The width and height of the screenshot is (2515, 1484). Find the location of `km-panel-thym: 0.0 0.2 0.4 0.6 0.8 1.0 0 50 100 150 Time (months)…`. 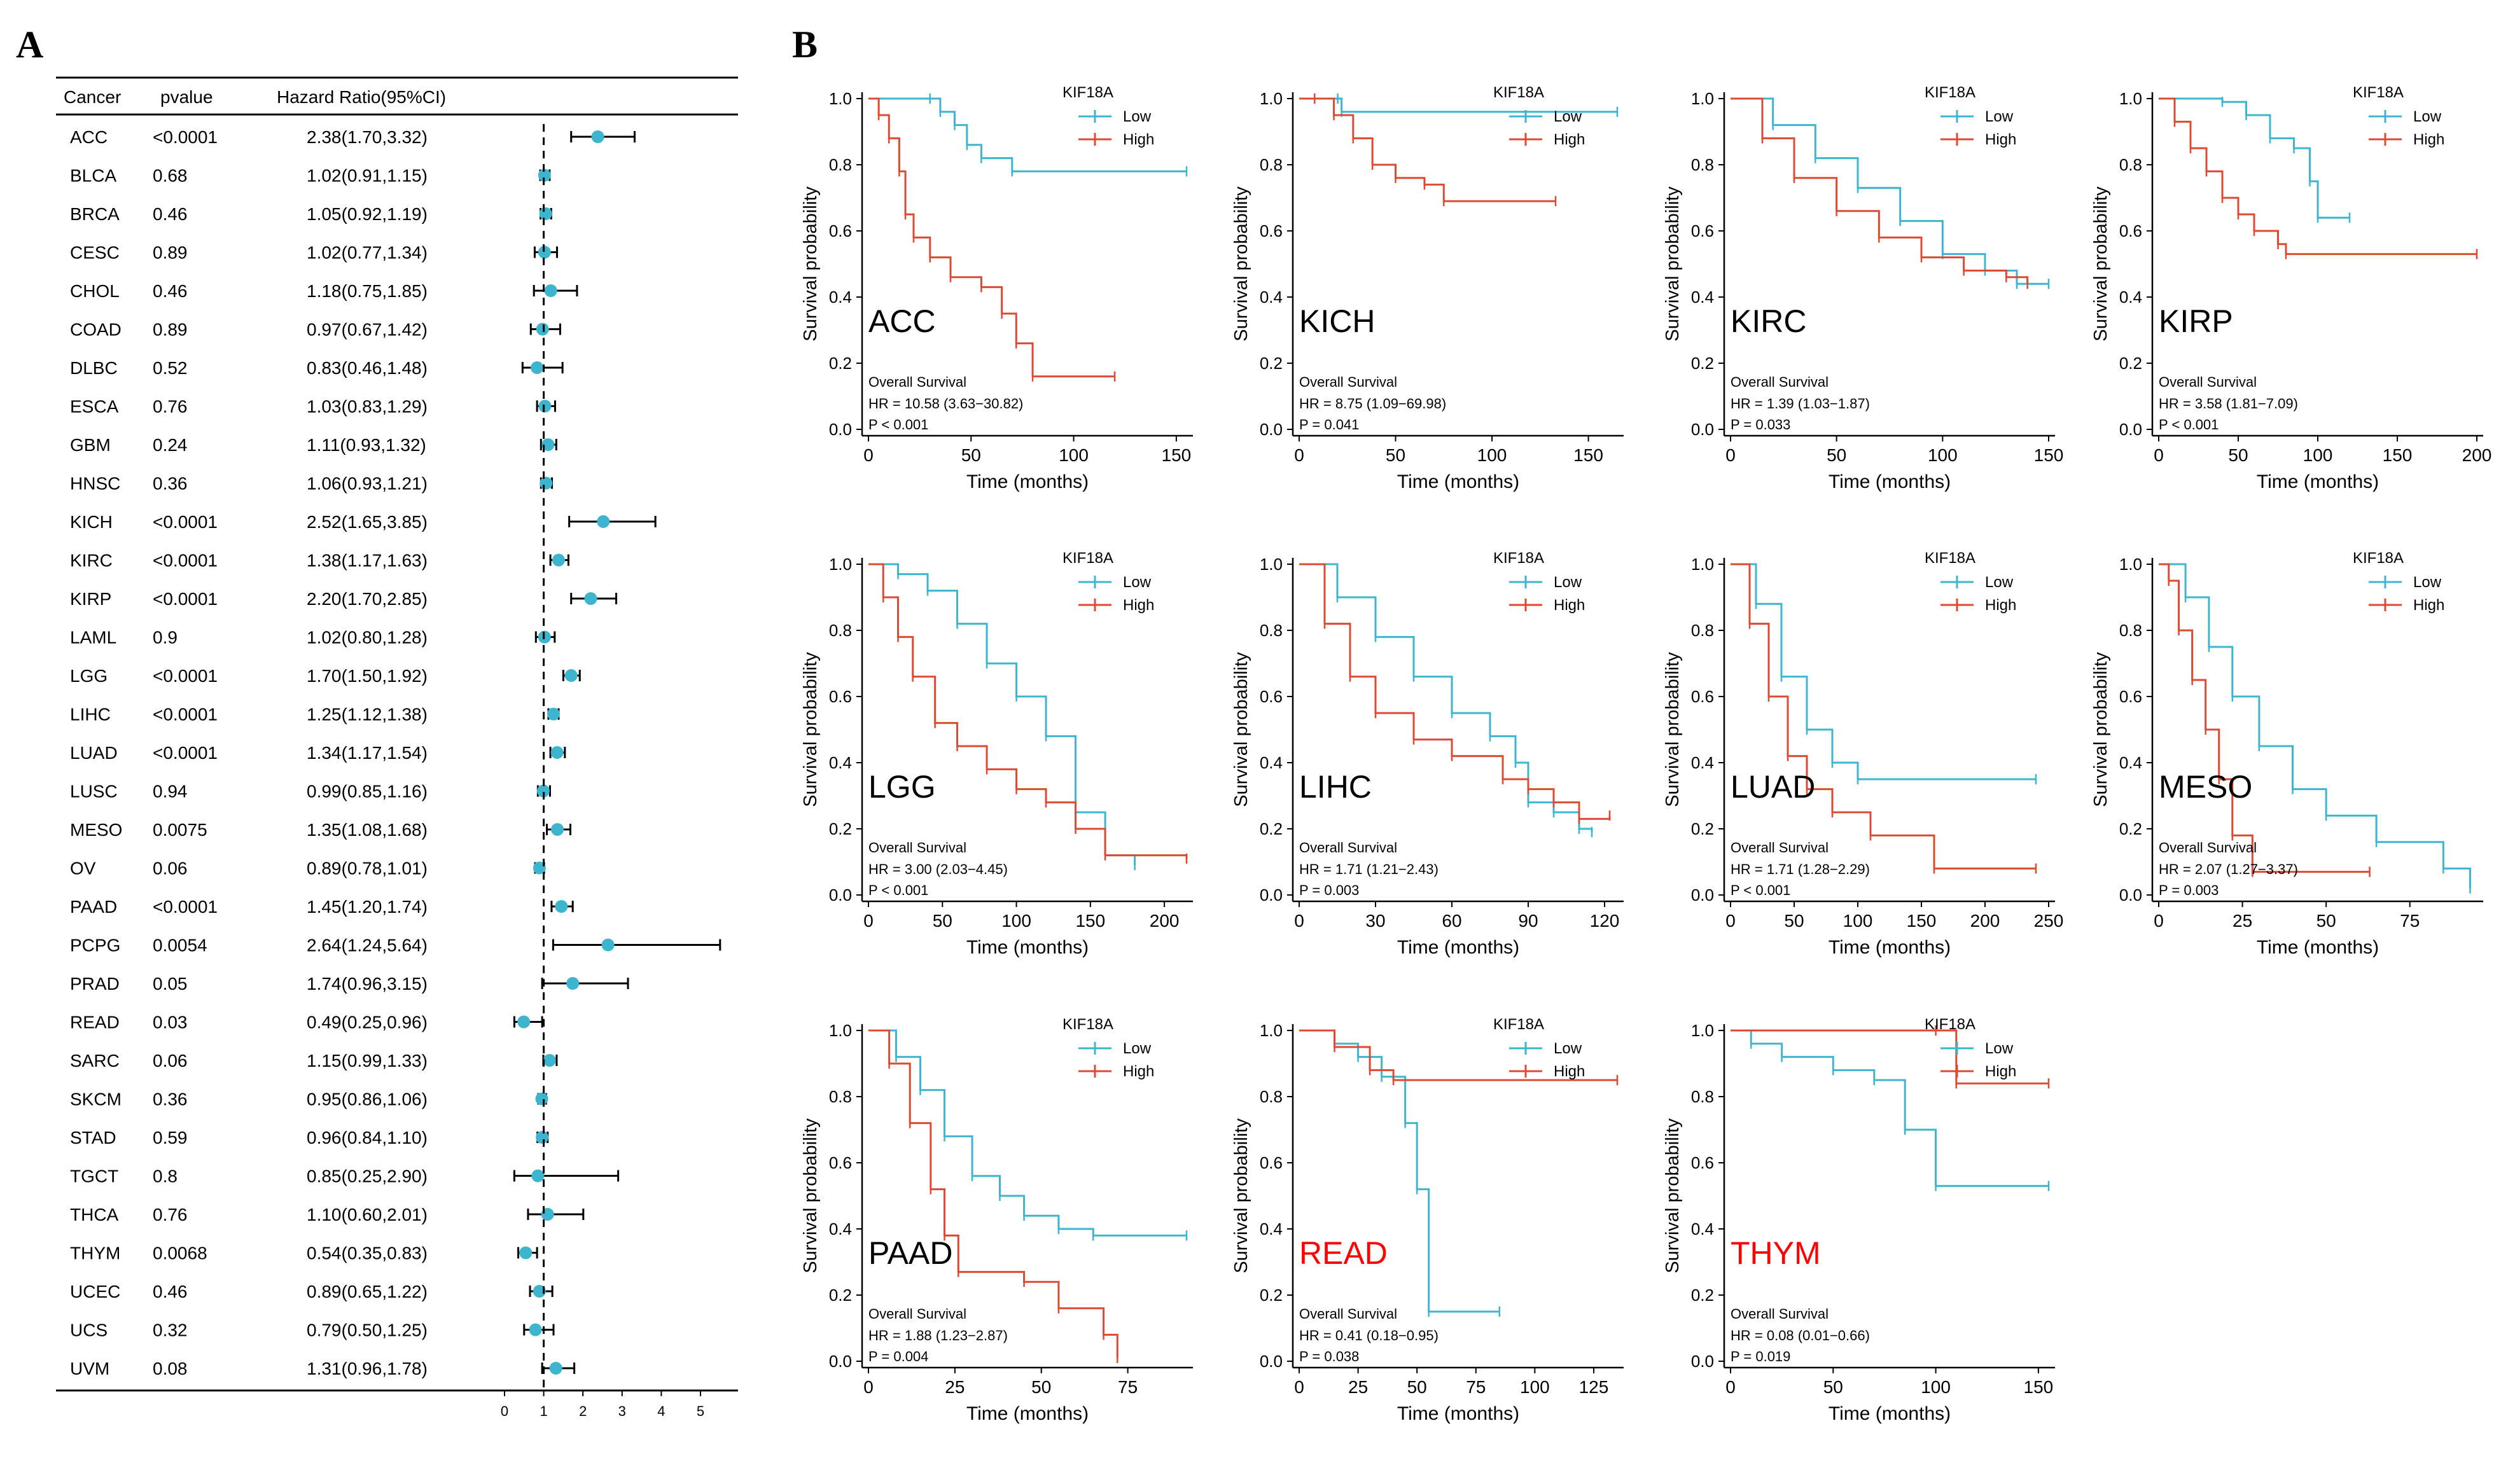

km-panel-thym: 0.0 0.2 0.4 0.6 0.8 1.0 0 50 100 150 Time (months)… is located at coordinates (1858, 1220).